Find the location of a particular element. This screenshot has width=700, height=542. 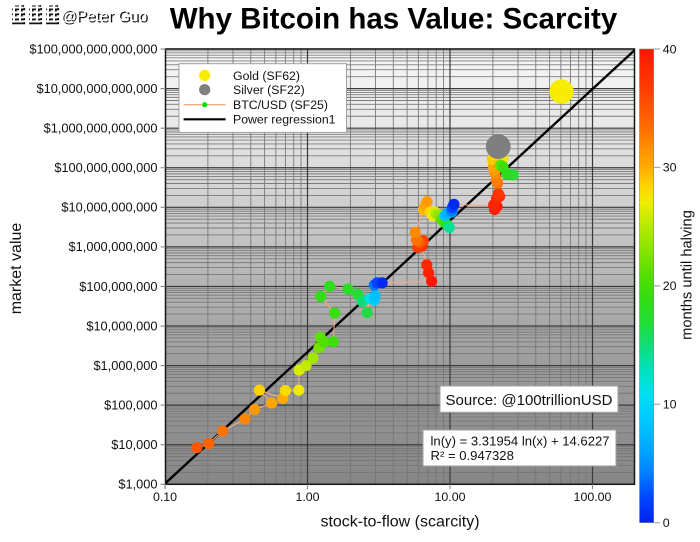

svg-text: $100,000,000 is located at coordinates (118, 286).